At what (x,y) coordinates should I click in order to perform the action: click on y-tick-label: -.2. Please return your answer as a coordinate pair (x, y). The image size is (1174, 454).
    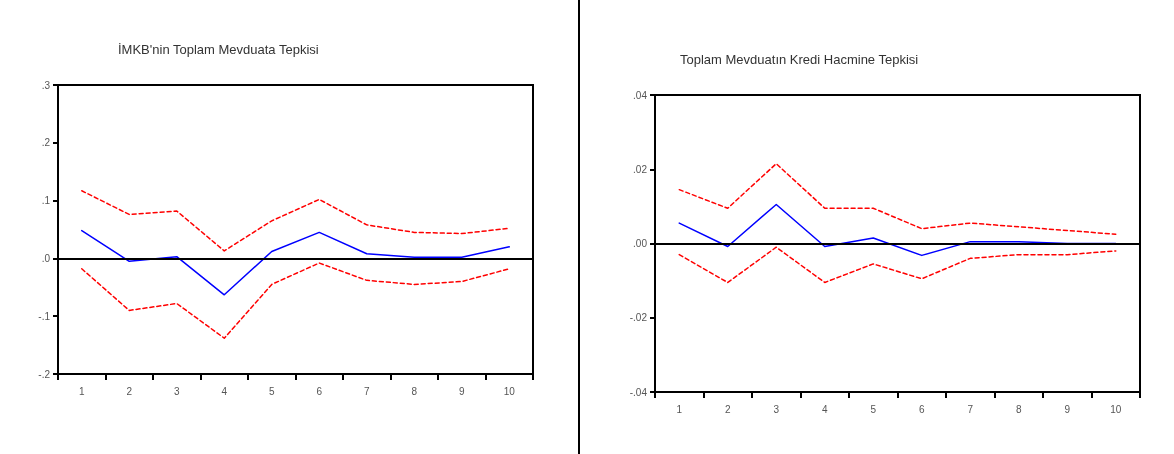
    Looking at the image, I should click on (44, 374).